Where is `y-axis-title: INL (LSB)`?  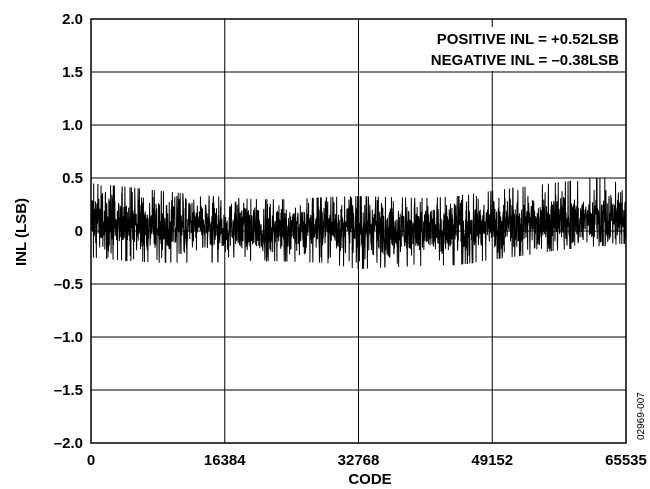 y-axis-title: INL (LSB) is located at coordinates (21, 232).